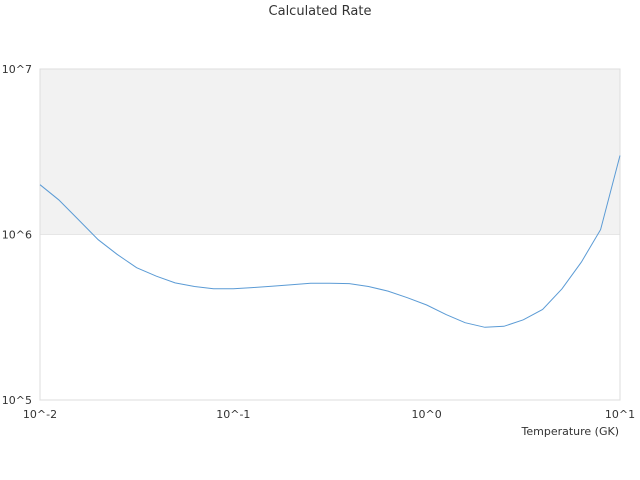  I want to click on x-tick-label: 10^0, so click(427, 414).